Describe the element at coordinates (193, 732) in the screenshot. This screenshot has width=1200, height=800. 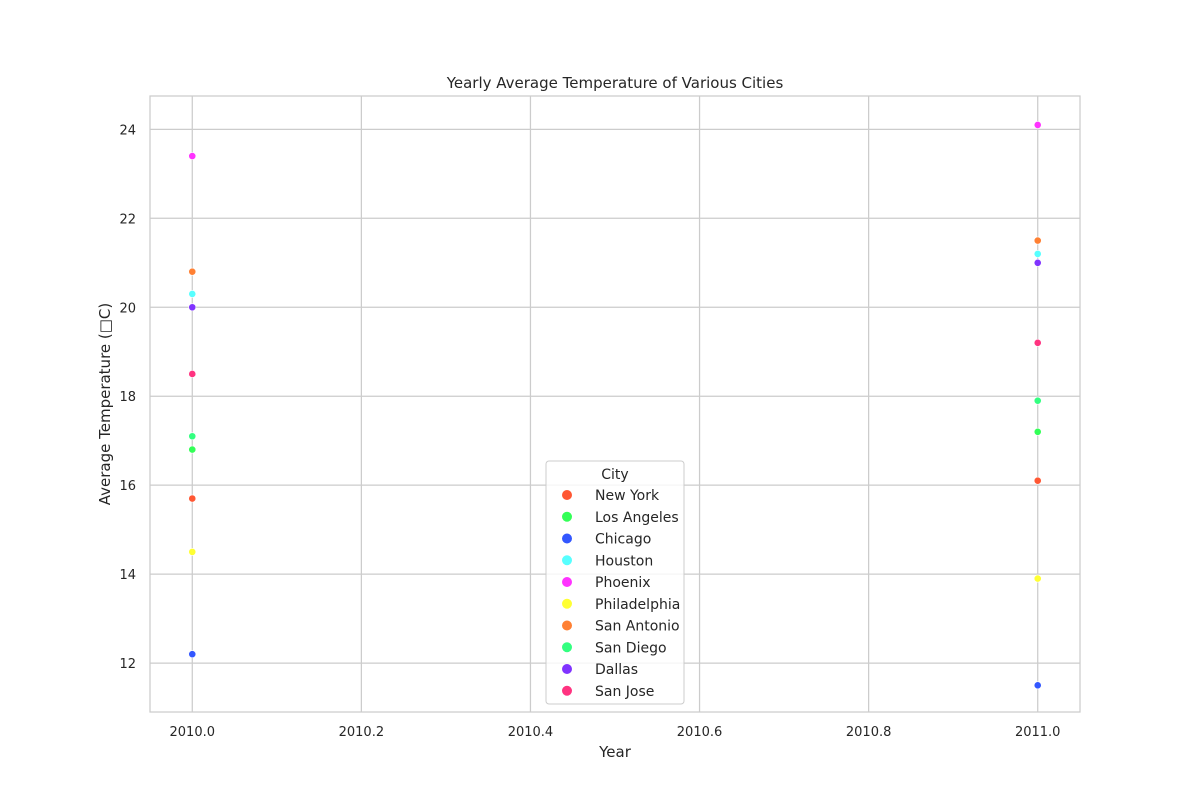
I see `x-tick-label: 2010.0` at that location.